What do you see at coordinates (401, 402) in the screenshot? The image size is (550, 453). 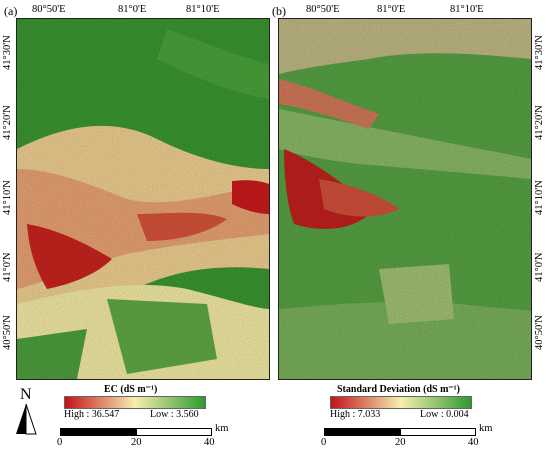 I see `legend-b-colorbar` at bounding box center [401, 402].